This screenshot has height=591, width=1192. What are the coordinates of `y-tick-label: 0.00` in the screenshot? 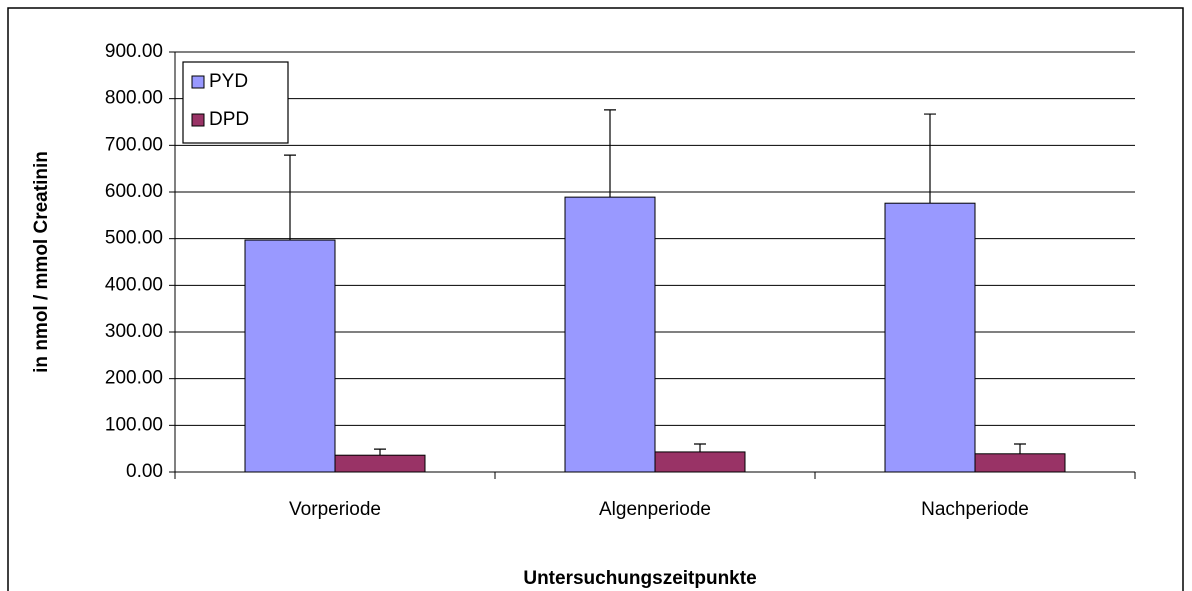 It's located at (144, 471).